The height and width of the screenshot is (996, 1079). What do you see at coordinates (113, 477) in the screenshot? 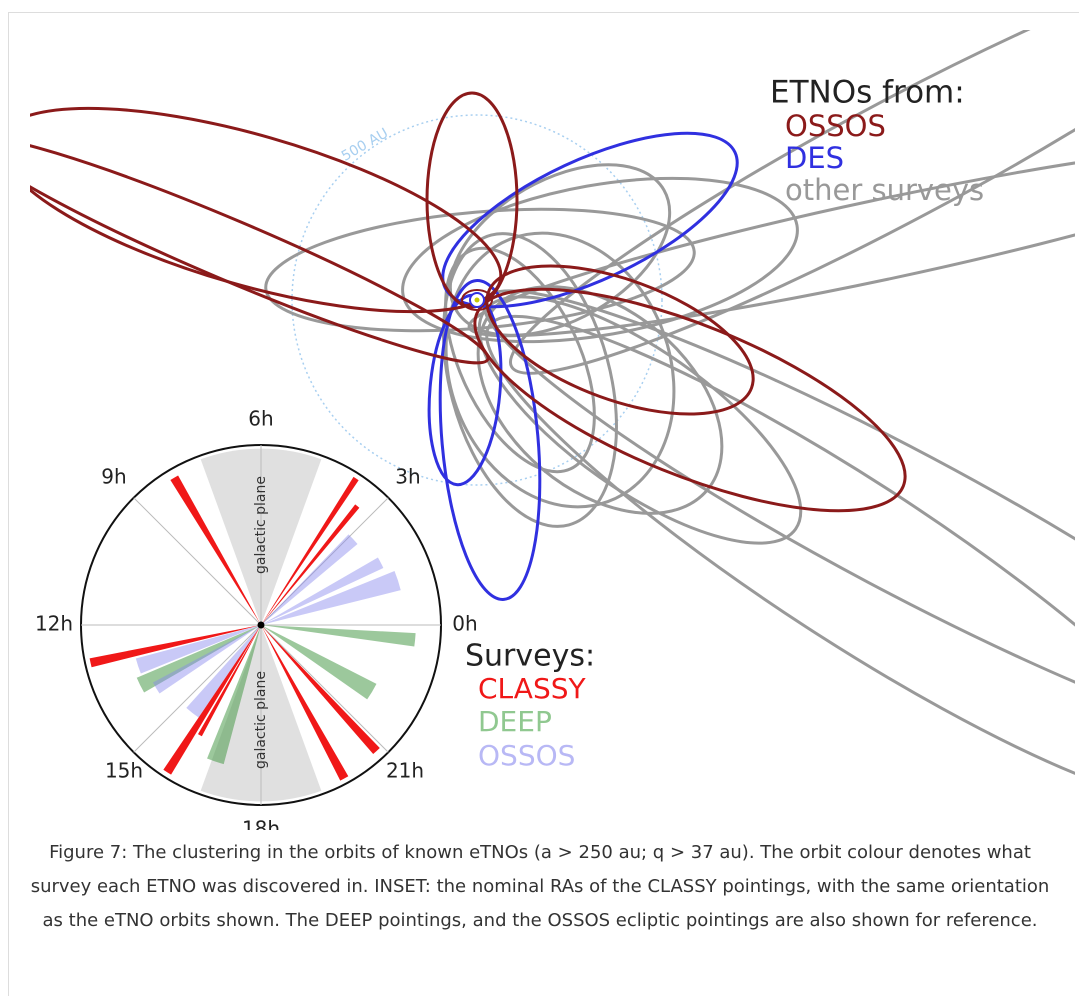
I see `hour-label: 9h` at bounding box center [113, 477].